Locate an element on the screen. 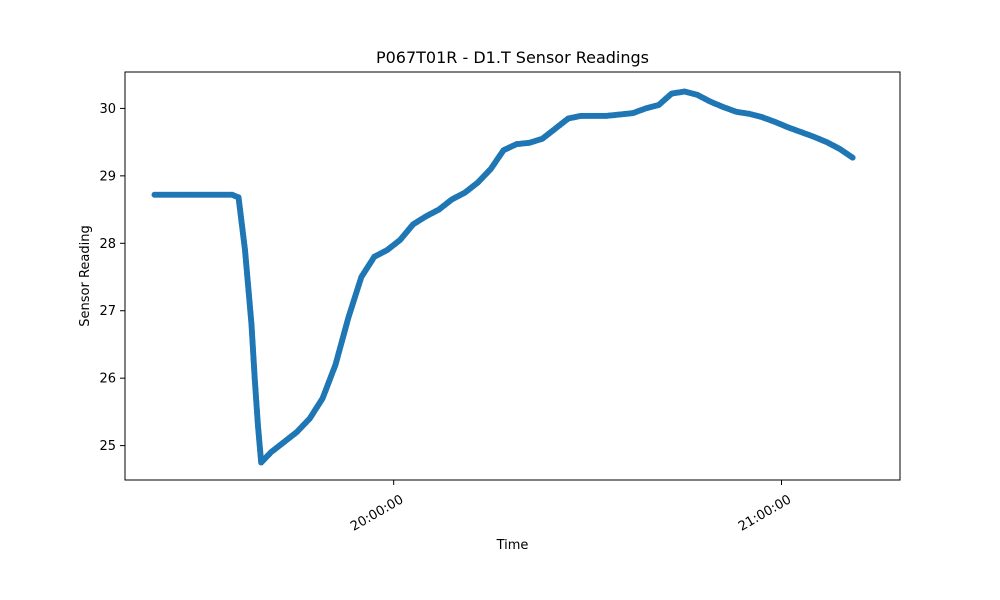 The image size is (1000, 600). y-axis-label: Sensor Reading is located at coordinates (85, 275).